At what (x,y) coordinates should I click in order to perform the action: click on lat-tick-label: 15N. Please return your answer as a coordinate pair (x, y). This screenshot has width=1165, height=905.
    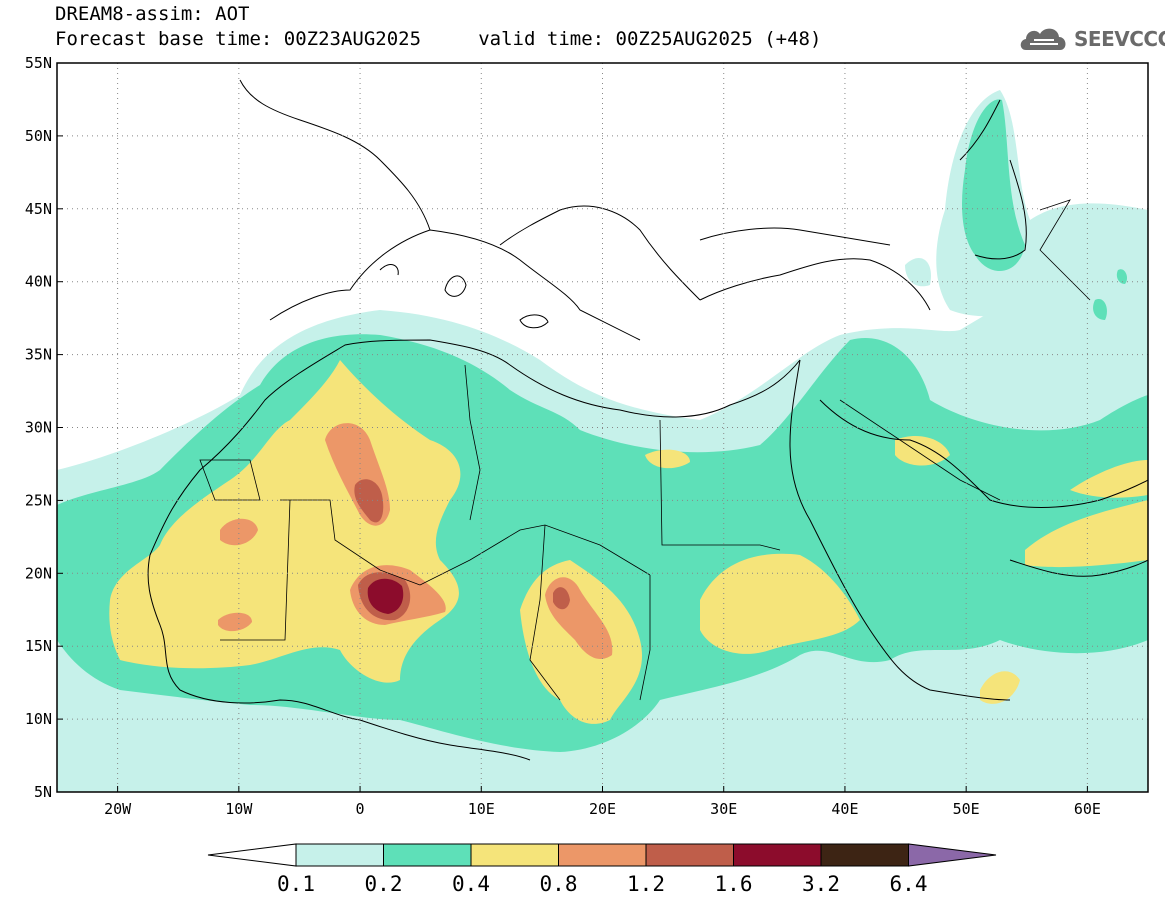
    Looking at the image, I should click on (38, 646).